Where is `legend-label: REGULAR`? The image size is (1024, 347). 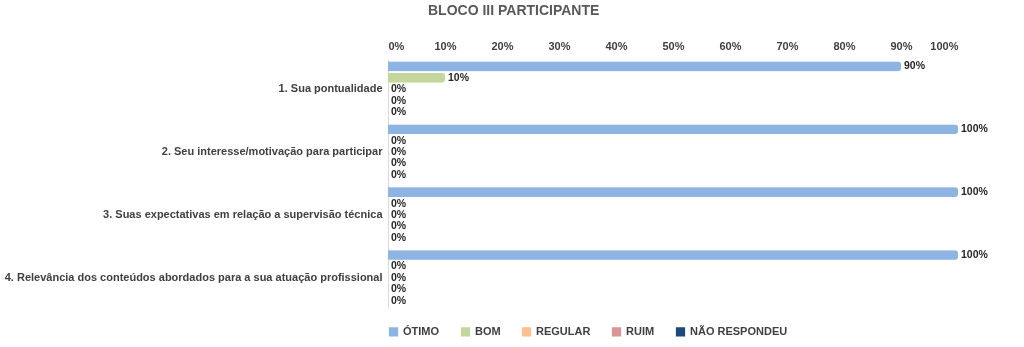
legend-label: REGULAR is located at coordinates (563, 330).